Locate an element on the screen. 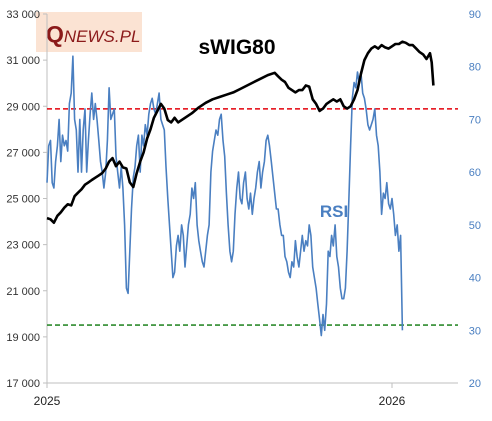  right-tick-label: 90 is located at coordinates (475, 15).